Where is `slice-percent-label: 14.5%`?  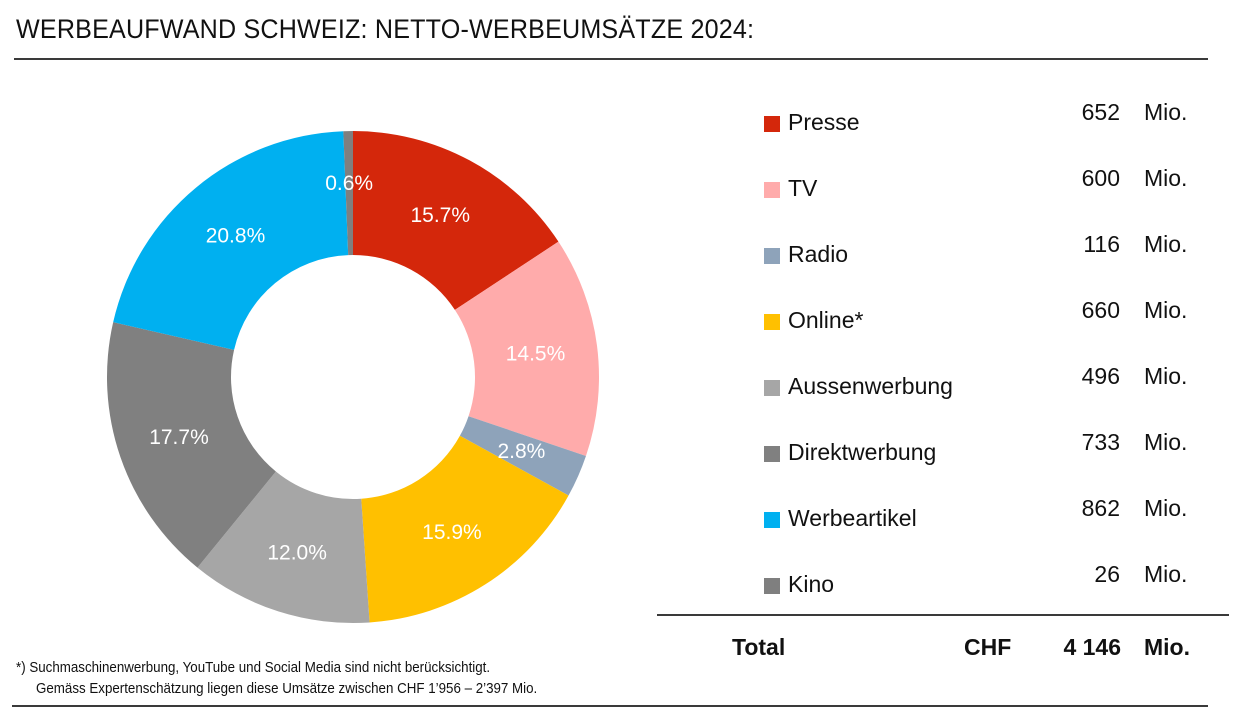 slice-percent-label: 14.5% is located at coordinates (536, 354).